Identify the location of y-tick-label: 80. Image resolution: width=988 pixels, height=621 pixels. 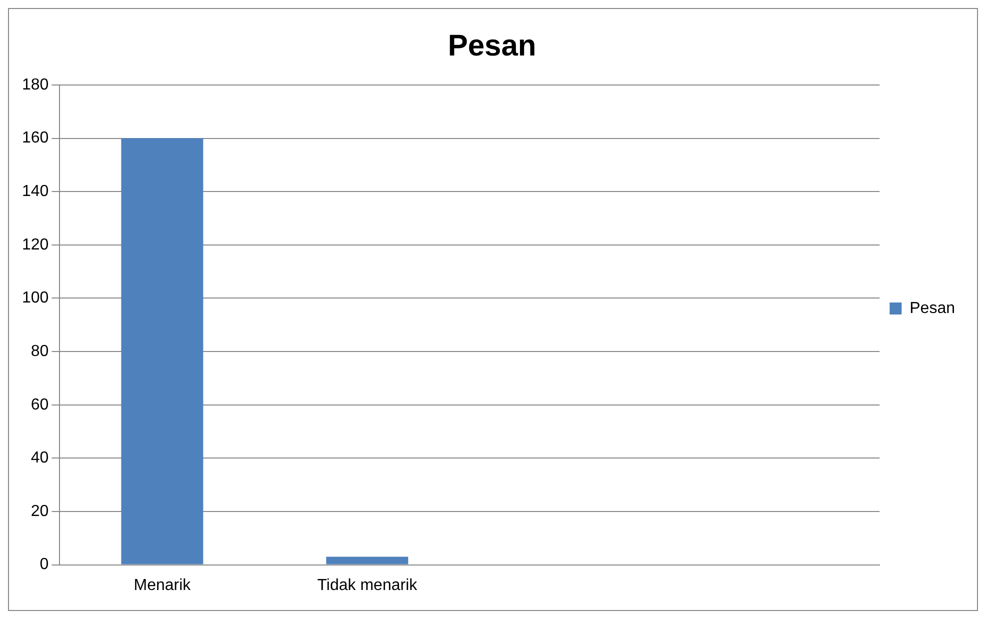
(39, 351).